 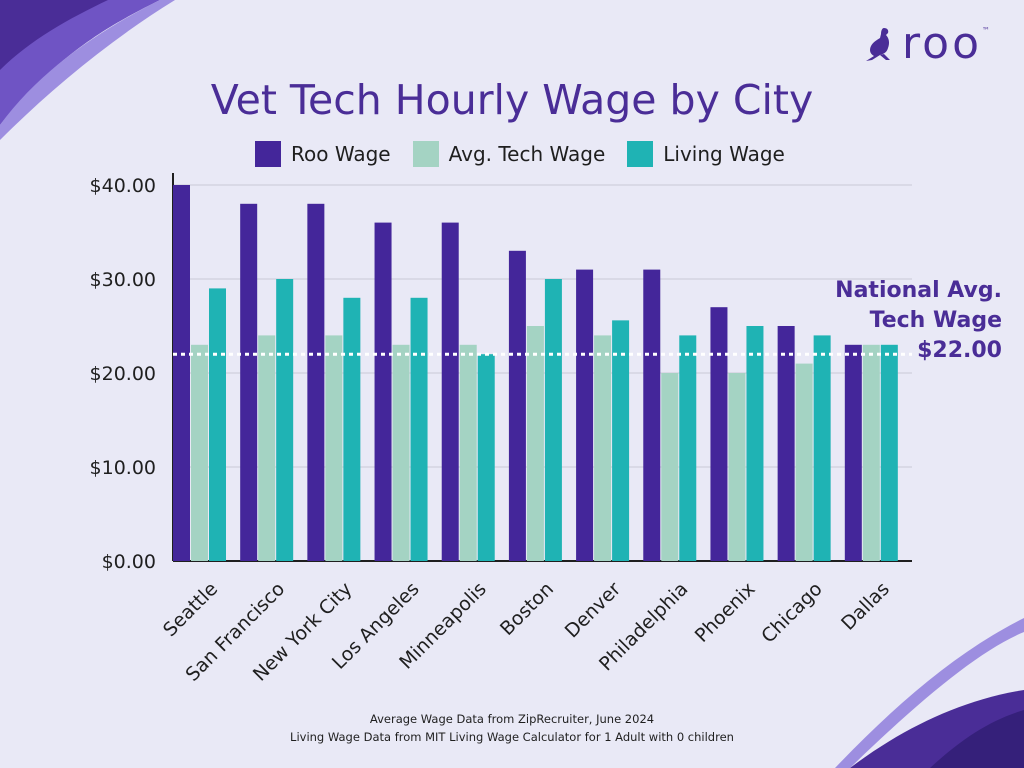 I want to click on reference-line-label: National Avg. Tech Wage $22.00, so click(x=918, y=321).